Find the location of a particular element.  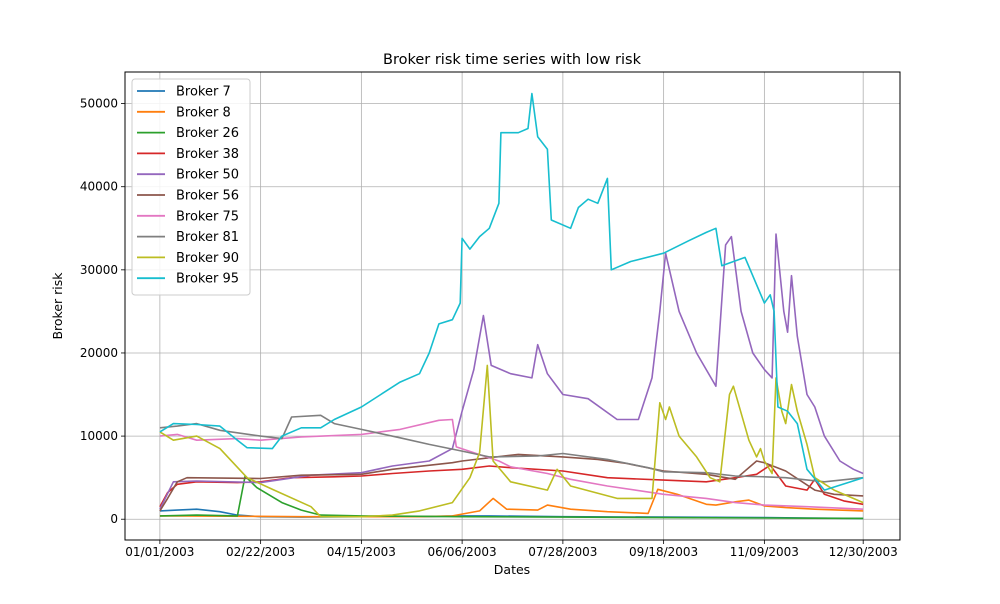

x-axis-label: Dates is located at coordinates (512, 569).